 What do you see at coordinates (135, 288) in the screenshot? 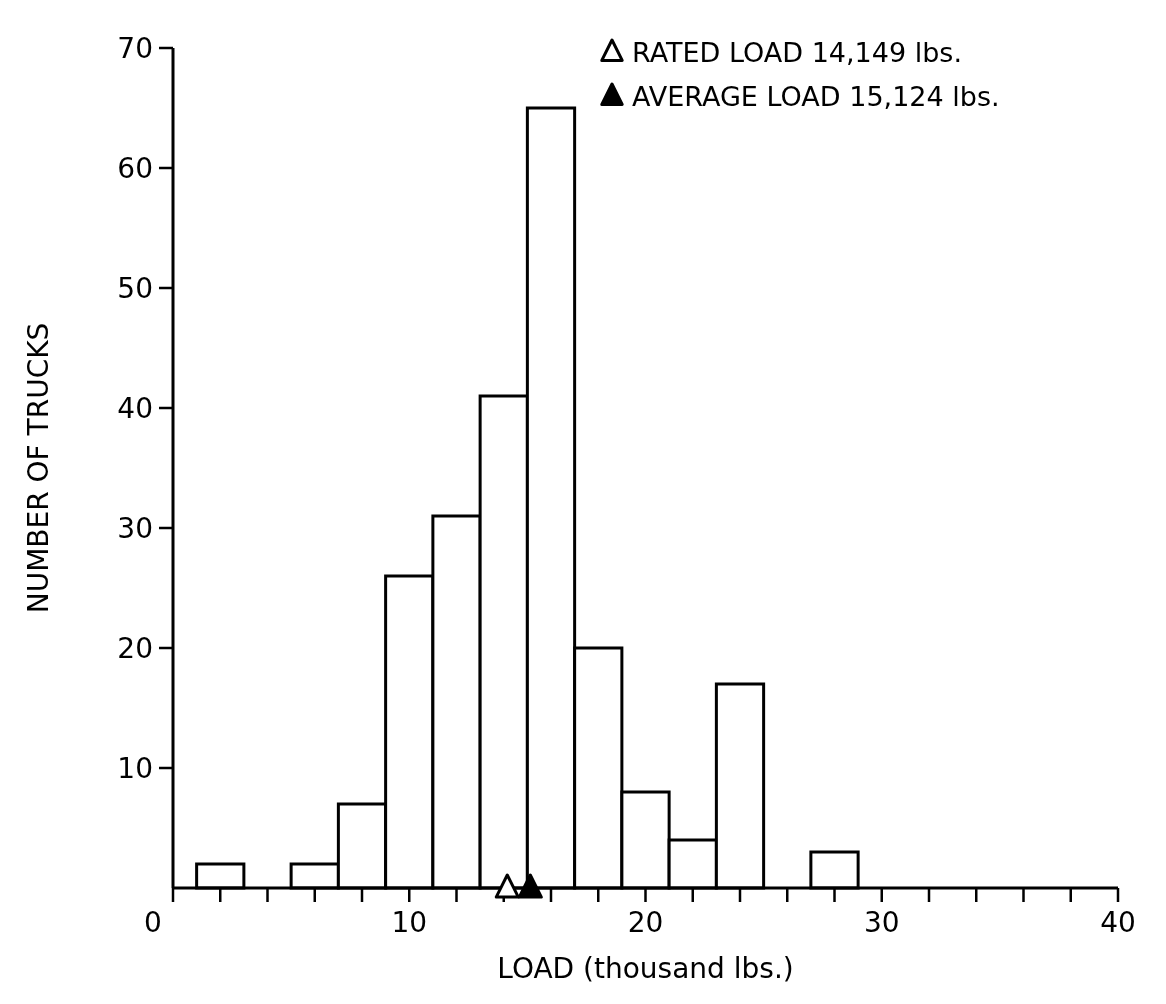
I see `y-tick-label: 50` at bounding box center [135, 288].